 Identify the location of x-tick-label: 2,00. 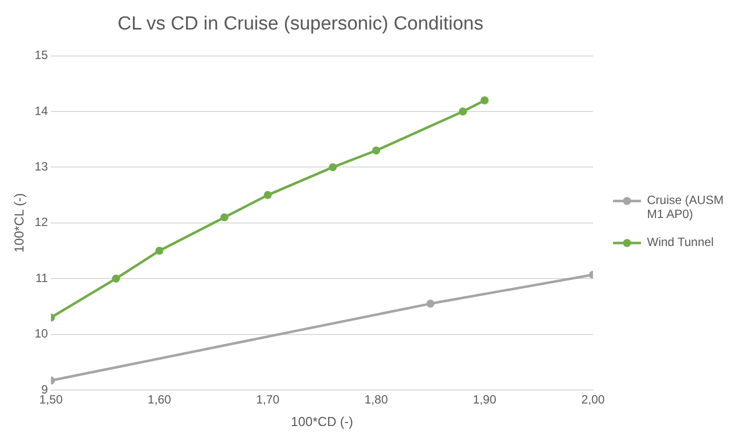
(593, 399).